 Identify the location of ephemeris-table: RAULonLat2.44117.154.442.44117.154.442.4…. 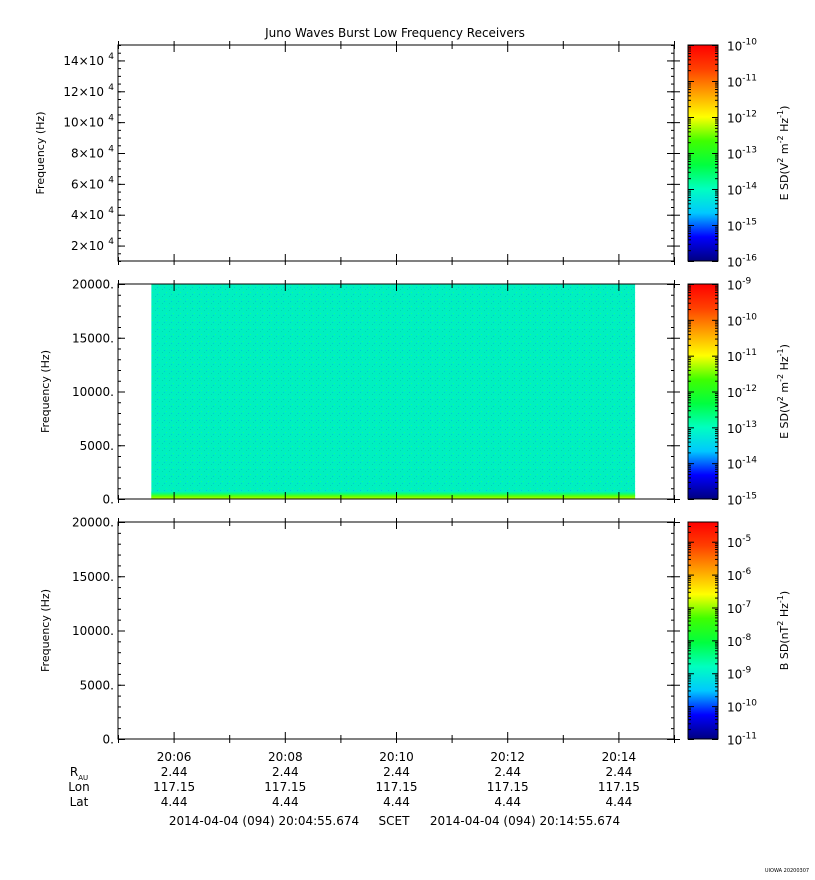
(354, 787).